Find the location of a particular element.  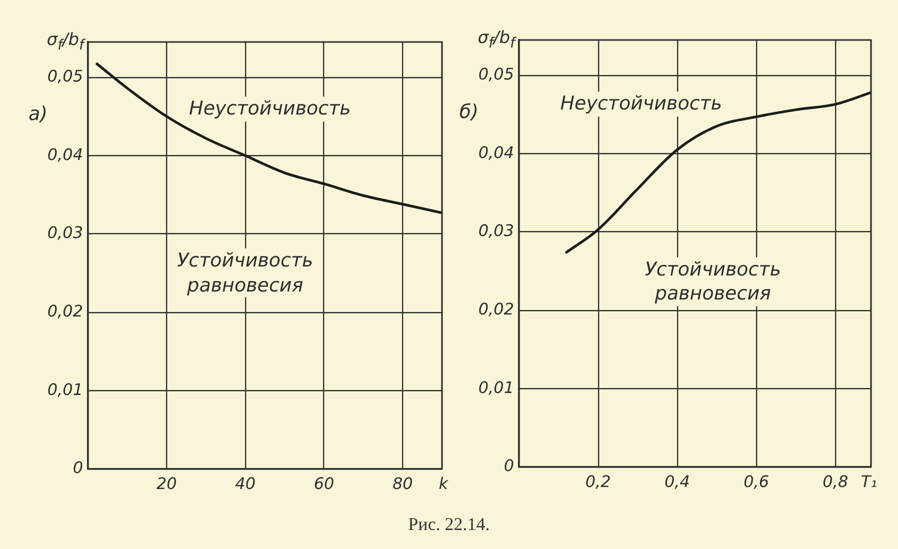

text: Рис. 22.14. is located at coordinates (449, 524).